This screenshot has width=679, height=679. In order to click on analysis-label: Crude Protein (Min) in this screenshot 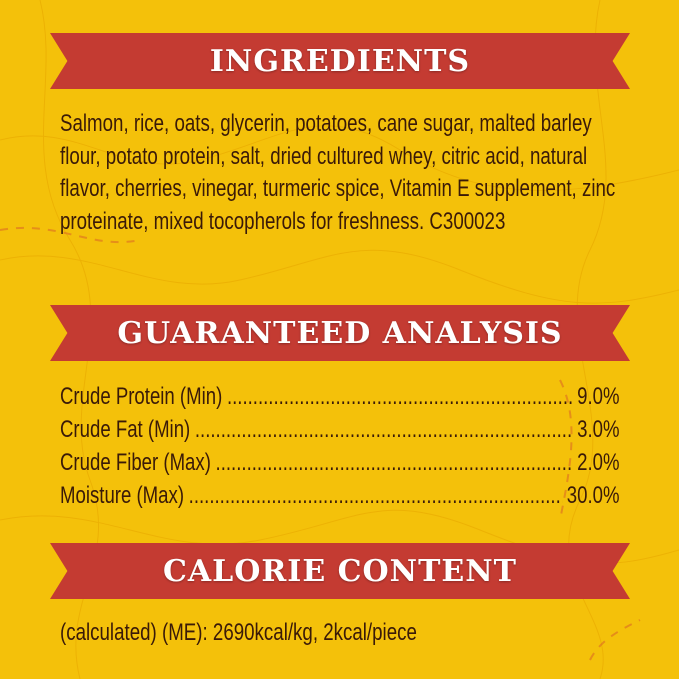, I will do `click(141, 396)`.